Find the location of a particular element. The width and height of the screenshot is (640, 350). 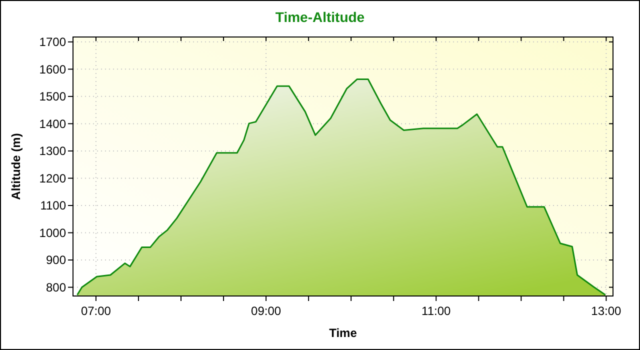

chart-title: Time-Altitude is located at coordinates (320, 17).